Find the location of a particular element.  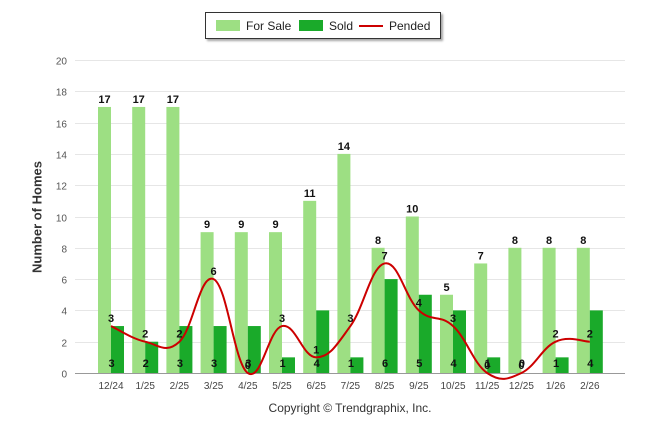

x-tick-label: 3/25 is located at coordinates (214, 386).